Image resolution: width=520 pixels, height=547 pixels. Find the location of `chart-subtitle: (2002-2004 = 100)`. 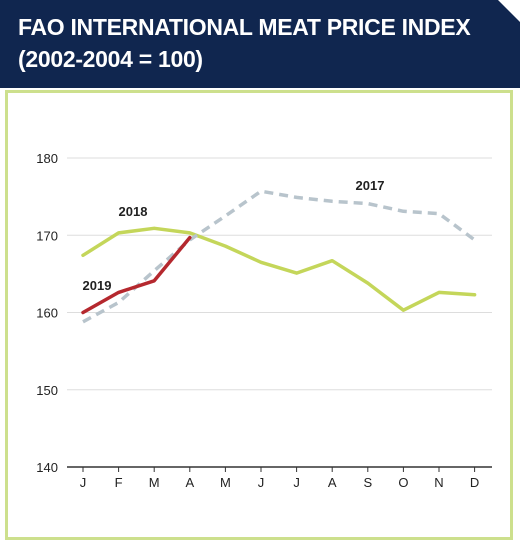

chart-subtitle: (2002-2004 = 100) is located at coordinates (110, 59).